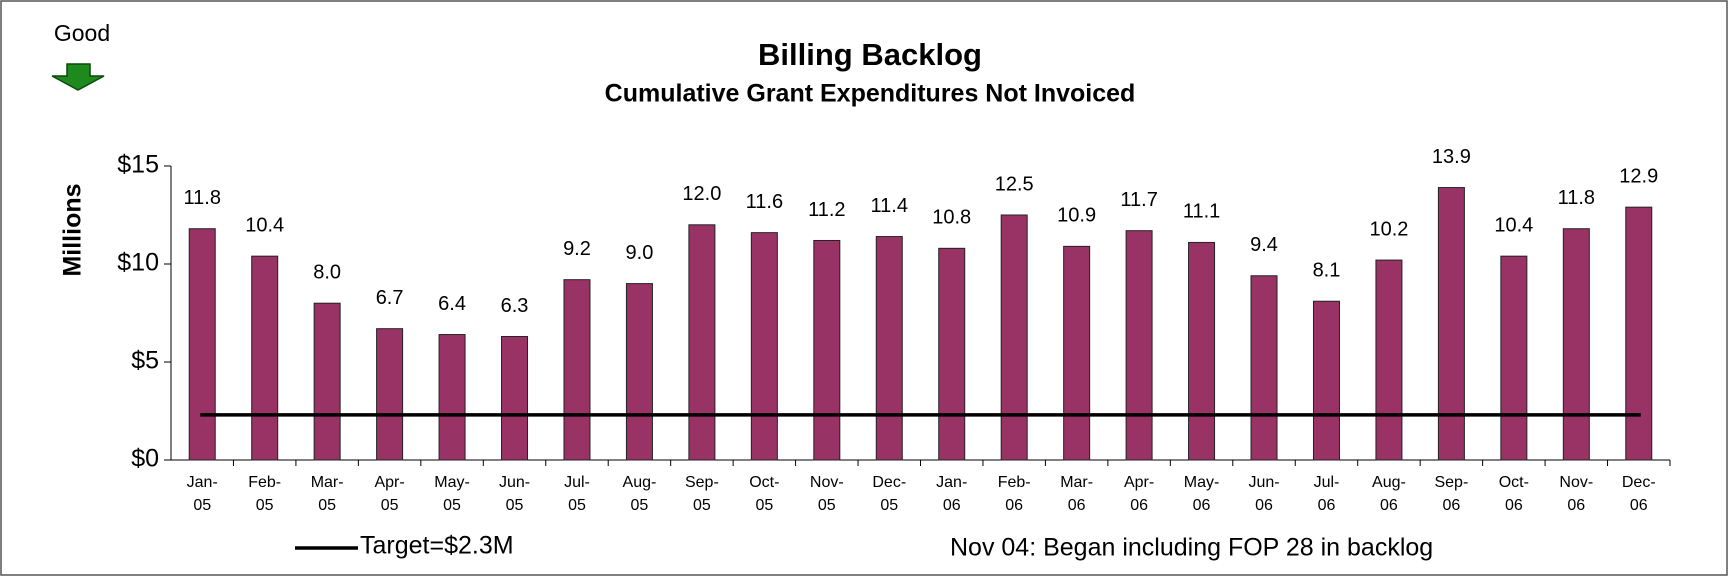 This screenshot has height=576, width=1728. What do you see at coordinates (1327, 482) in the screenshot?
I see `x-tick-label: Jul-` at bounding box center [1327, 482].